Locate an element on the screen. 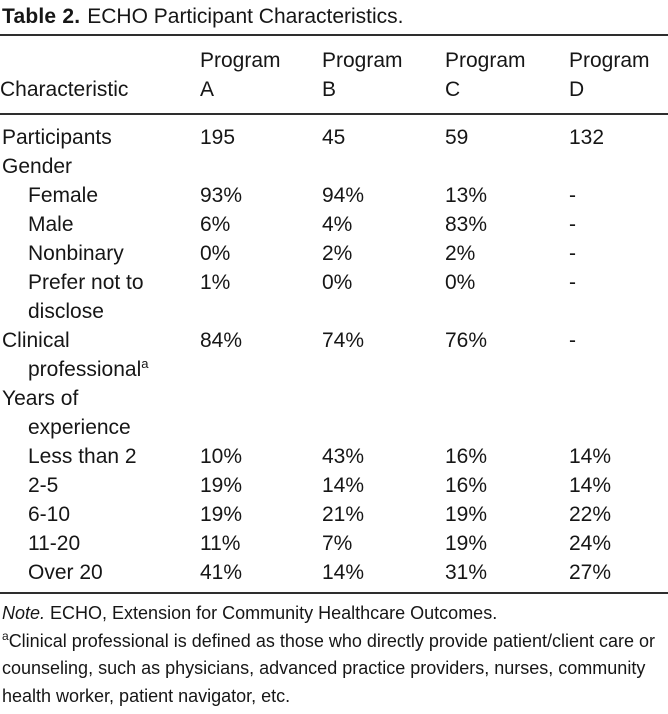 The height and width of the screenshot is (714, 668). row-label-line: 11-20 is located at coordinates (54, 543).